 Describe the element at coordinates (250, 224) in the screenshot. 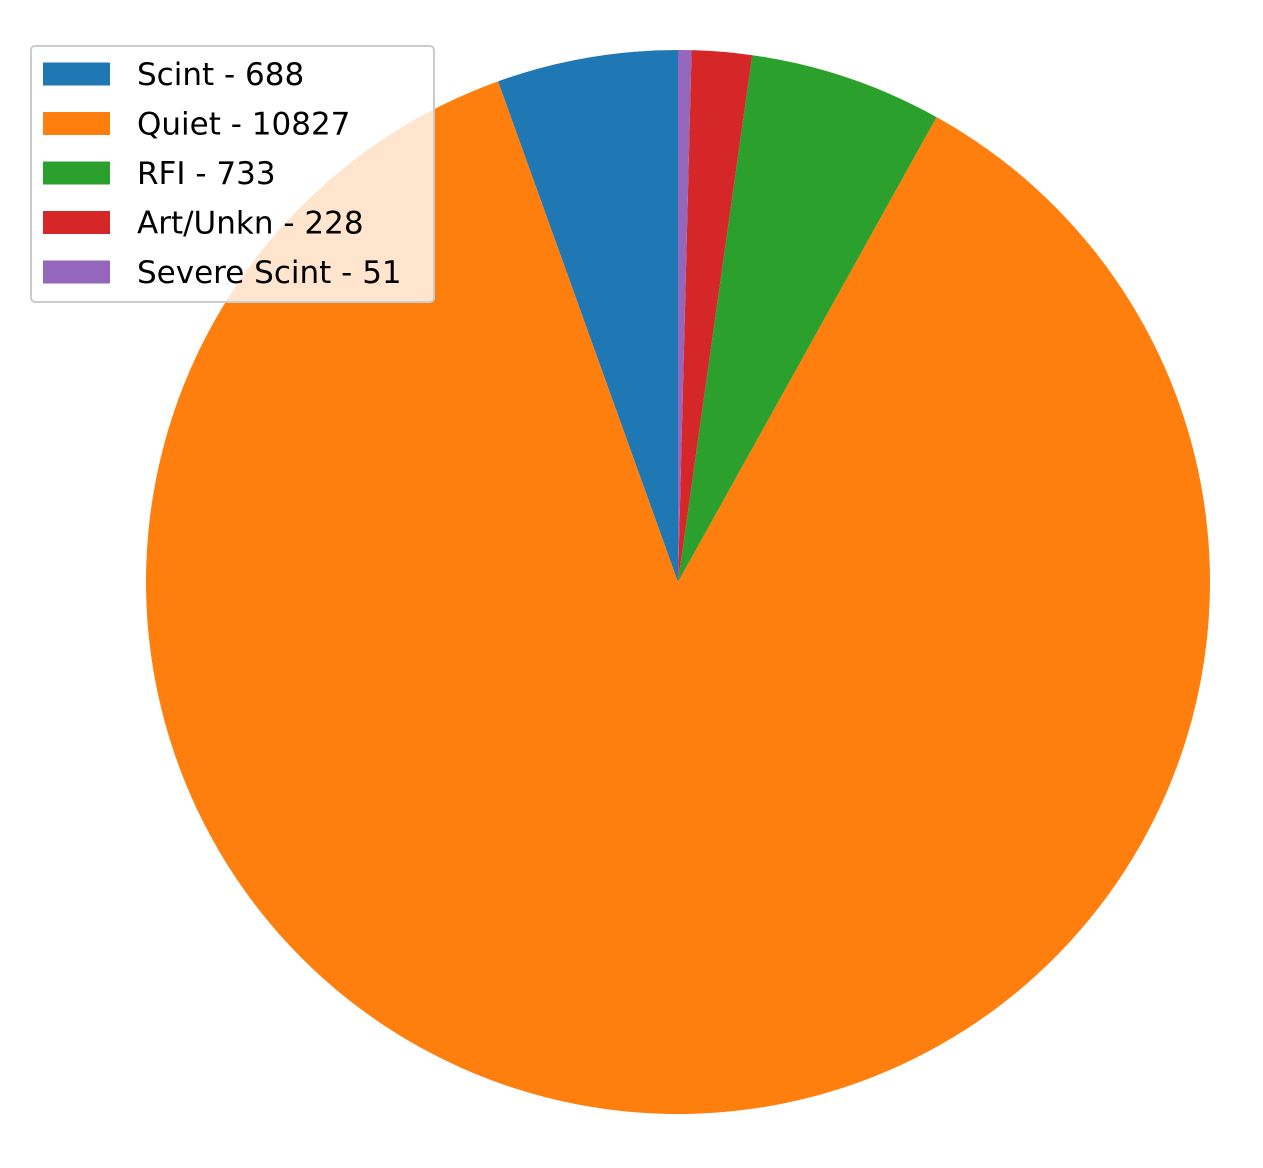

I see `legend-label: Art/Unkn - 228` at that location.